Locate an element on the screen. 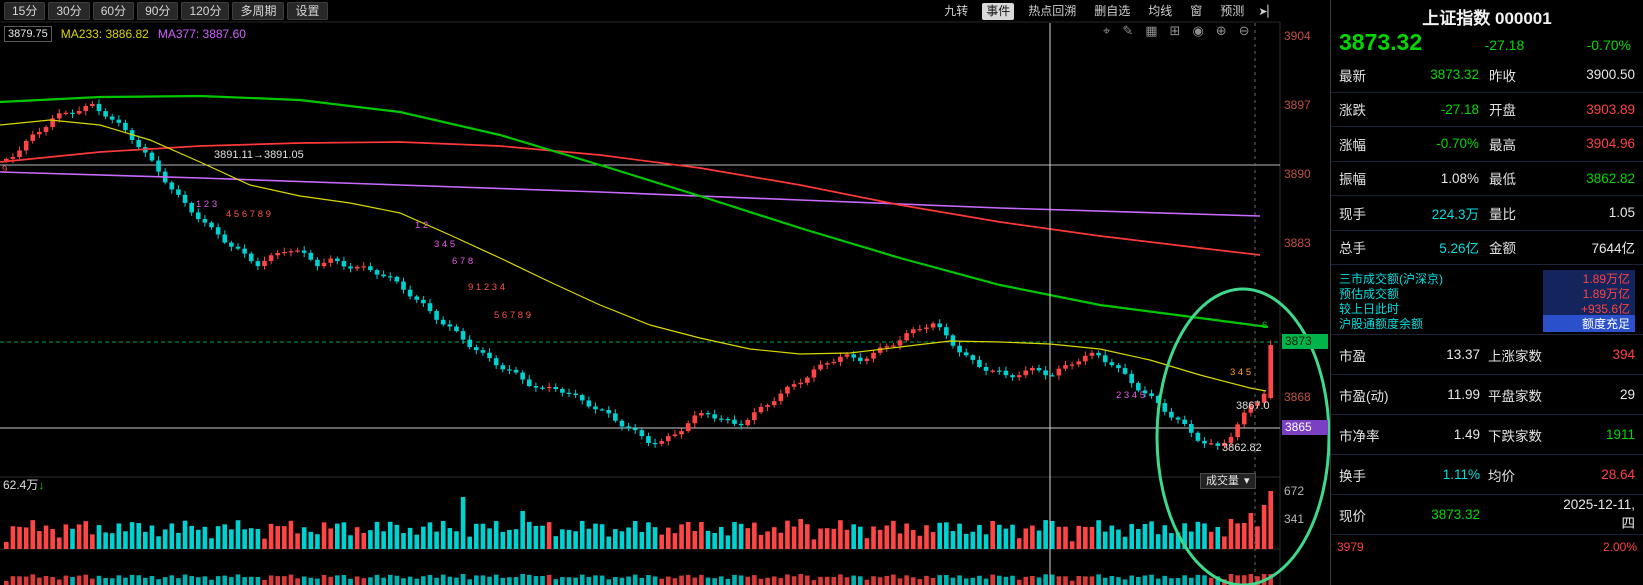 This screenshot has width=1643, height=585. field-label: 最新 is located at coordinates (1352, 76).